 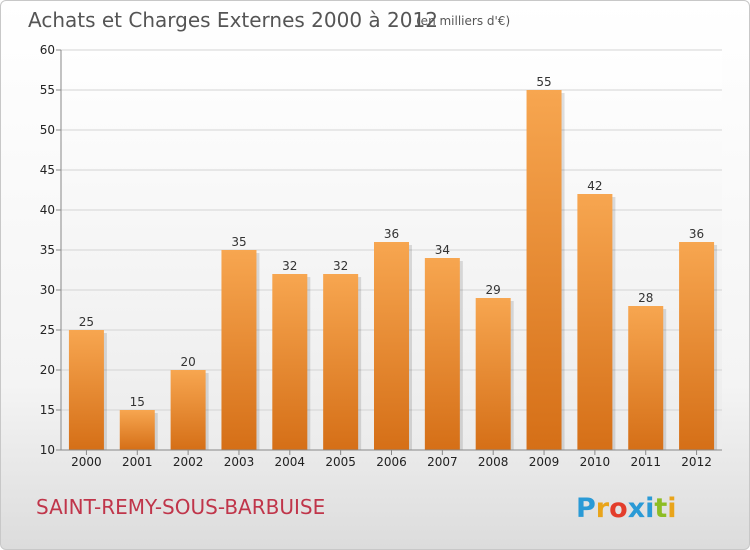 I want to click on data-label-2011: 28, so click(x=645, y=298).